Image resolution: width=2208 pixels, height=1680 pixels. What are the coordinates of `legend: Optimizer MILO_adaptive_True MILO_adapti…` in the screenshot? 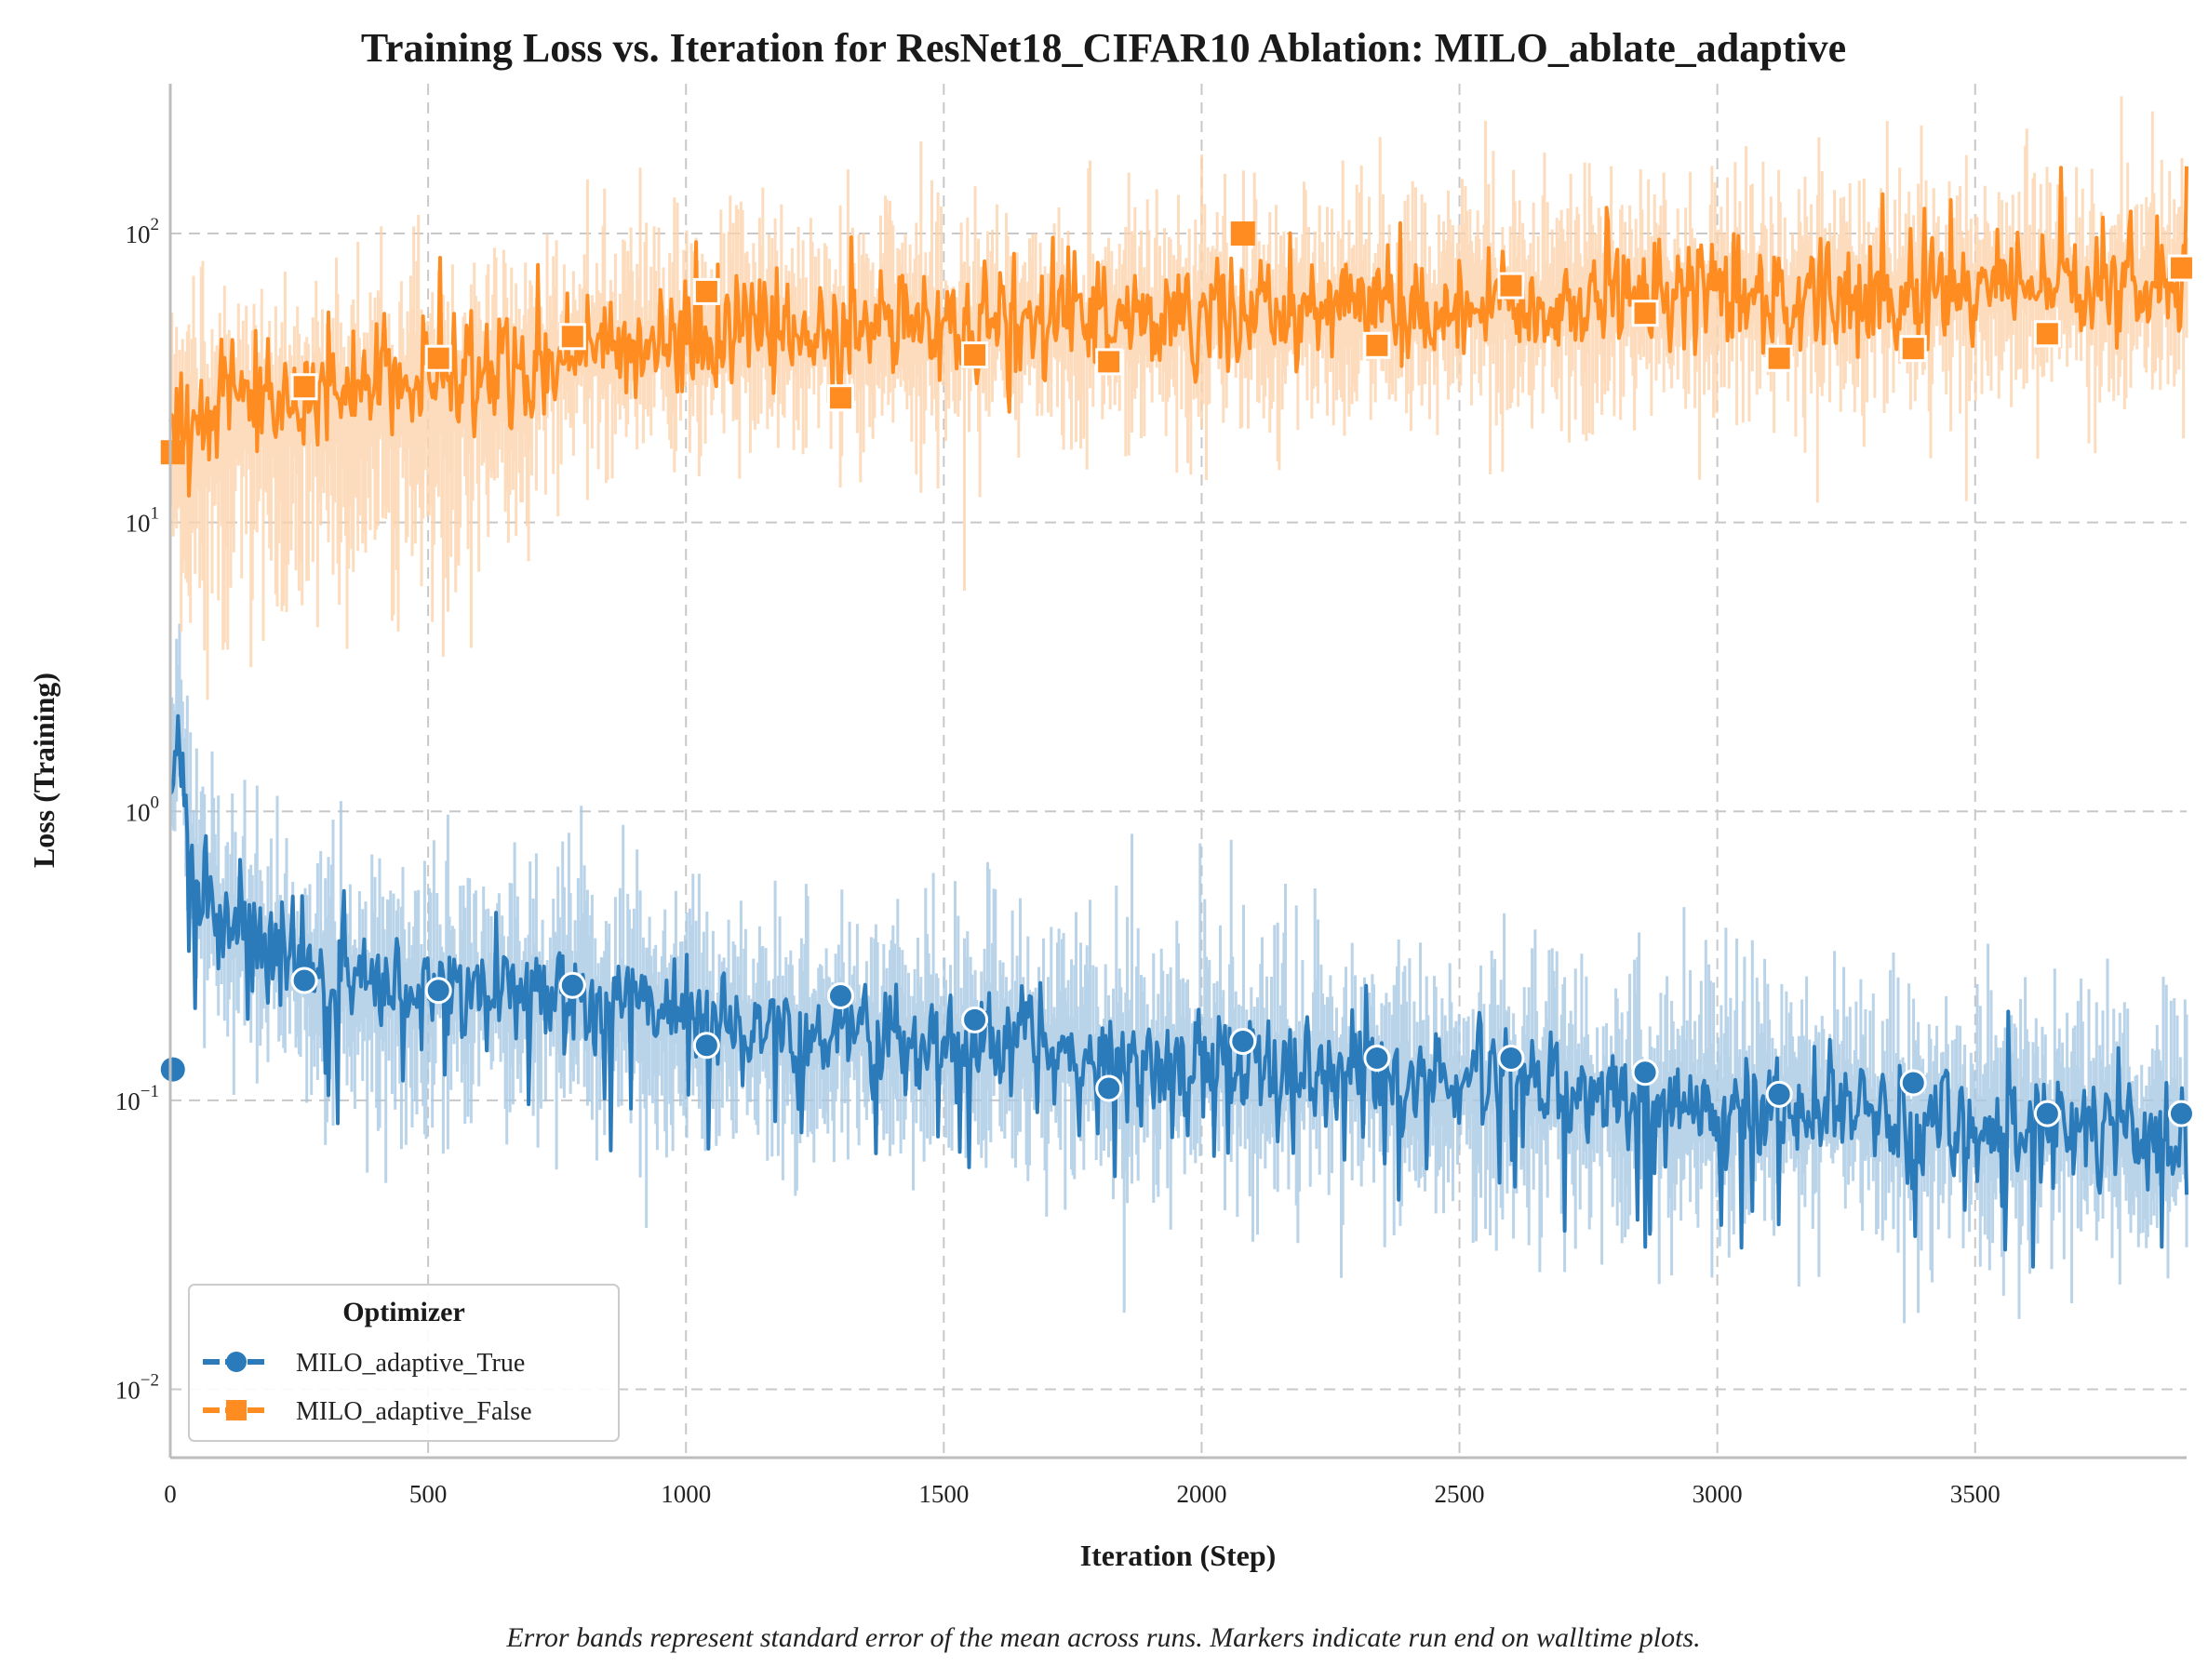 It's located at (404, 1363).